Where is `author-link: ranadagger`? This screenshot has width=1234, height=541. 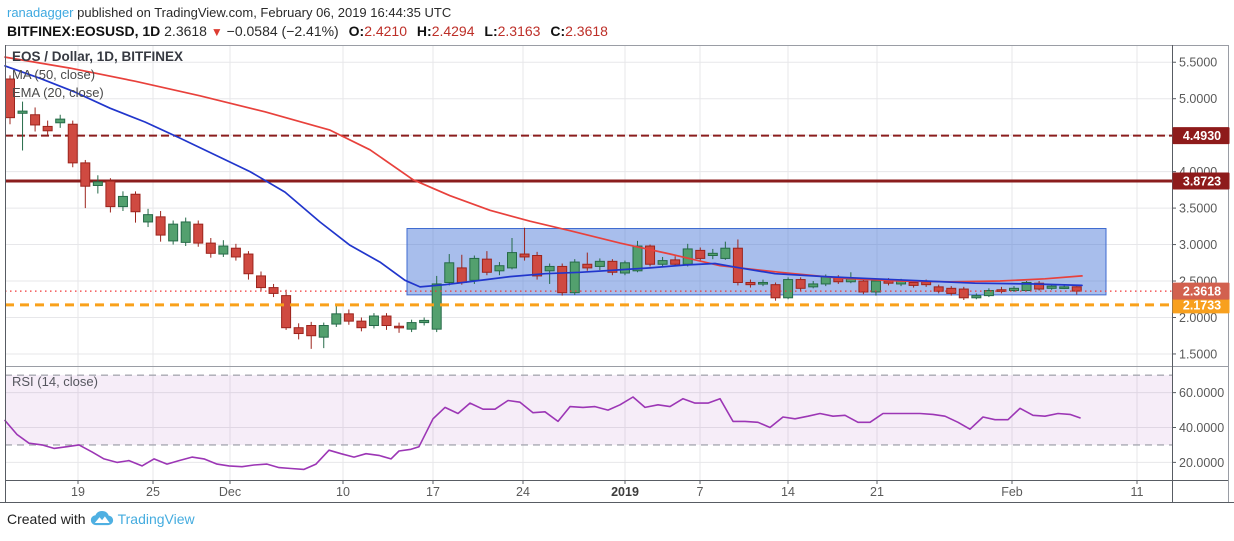 author-link: ranadagger is located at coordinates (40, 12).